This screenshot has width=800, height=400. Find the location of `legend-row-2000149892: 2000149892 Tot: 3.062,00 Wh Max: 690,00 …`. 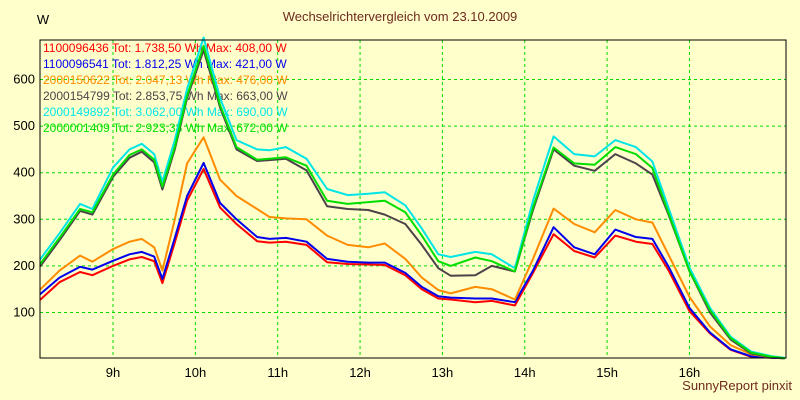

legend-row-2000149892: 2000149892 Tot: 3.062,00 Wh Max: 690,00 … is located at coordinates (165, 112).